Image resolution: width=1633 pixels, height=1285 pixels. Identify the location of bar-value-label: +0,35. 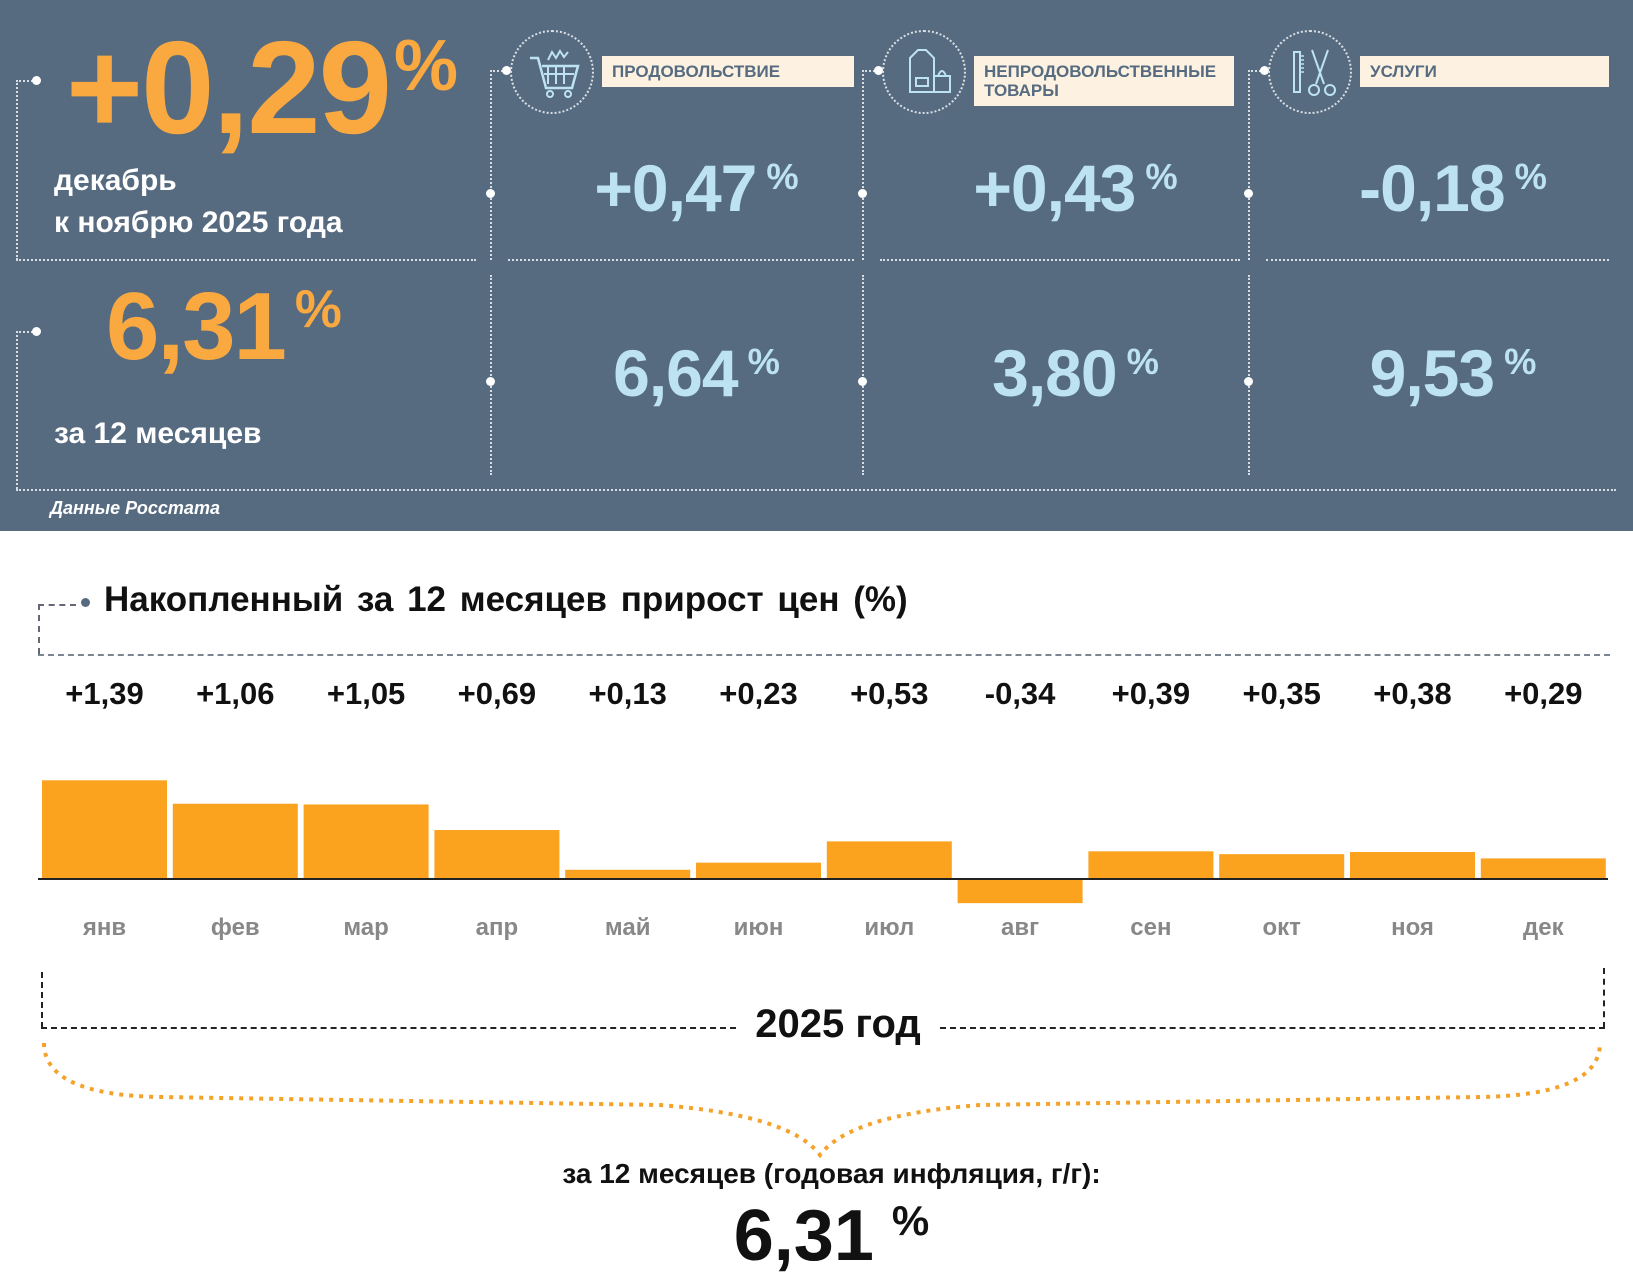
(1281, 693).